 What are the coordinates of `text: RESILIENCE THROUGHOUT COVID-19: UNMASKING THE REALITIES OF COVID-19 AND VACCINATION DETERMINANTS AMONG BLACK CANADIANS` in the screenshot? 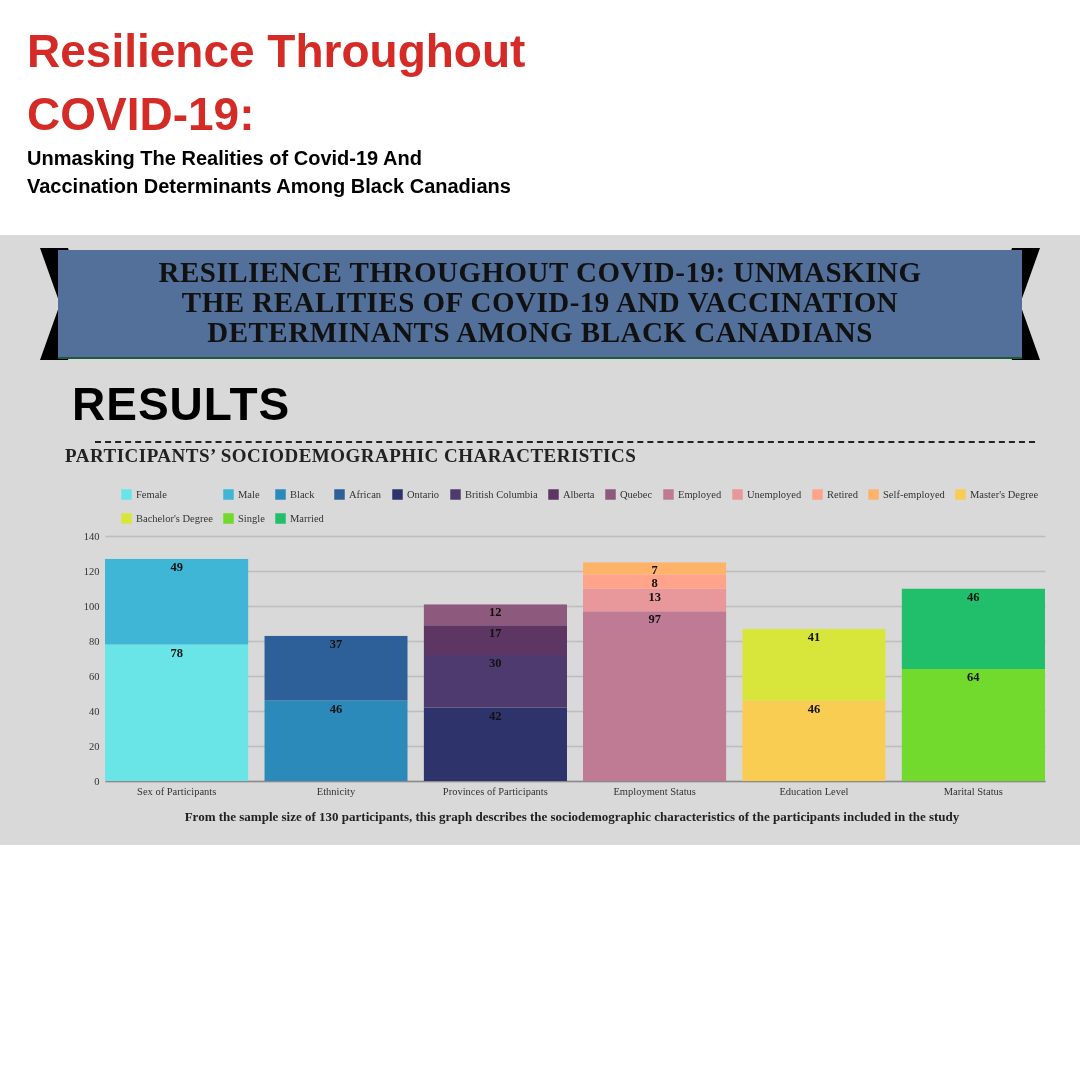 It's located at (540, 302).